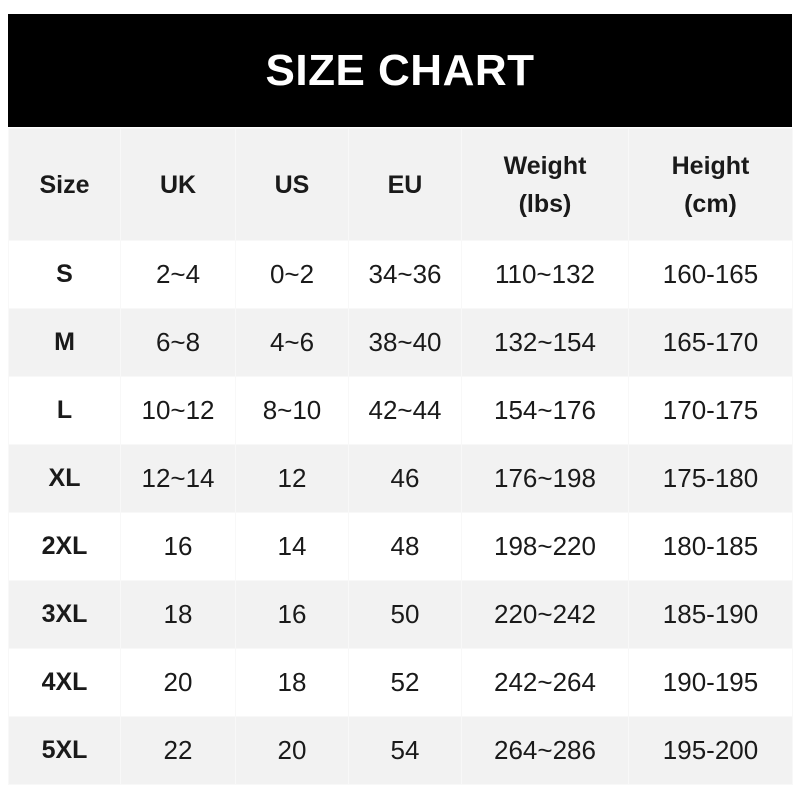 The height and width of the screenshot is (800, 800). Describe the element at coordinates (292, 614) in the screenshot. I see `cell-us: 16` at that location.